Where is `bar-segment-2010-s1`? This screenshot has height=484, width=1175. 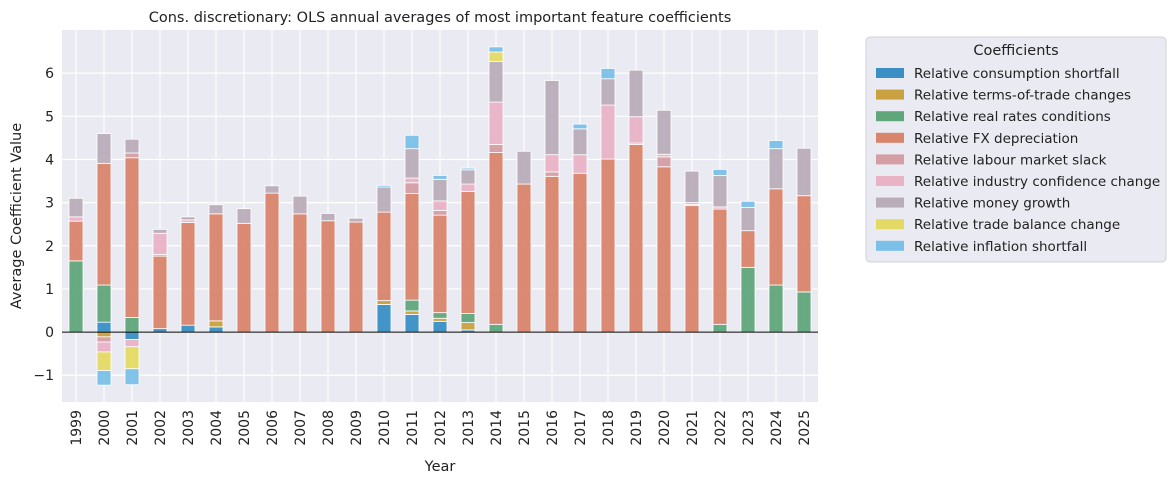 bar-segment-2010-s1 is located at coordinates (384, 302).